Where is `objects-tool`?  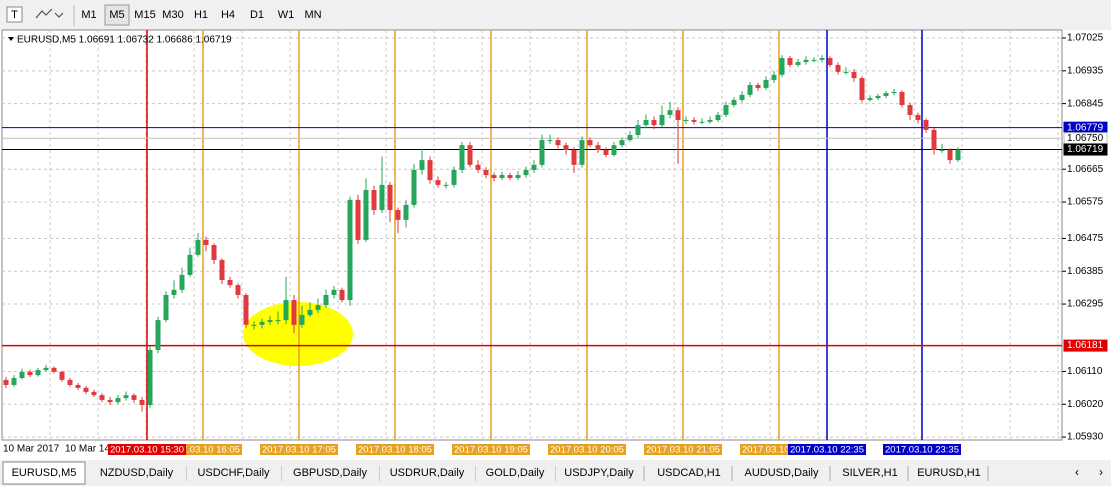
objects-tool is located at coordinates (49, 13).